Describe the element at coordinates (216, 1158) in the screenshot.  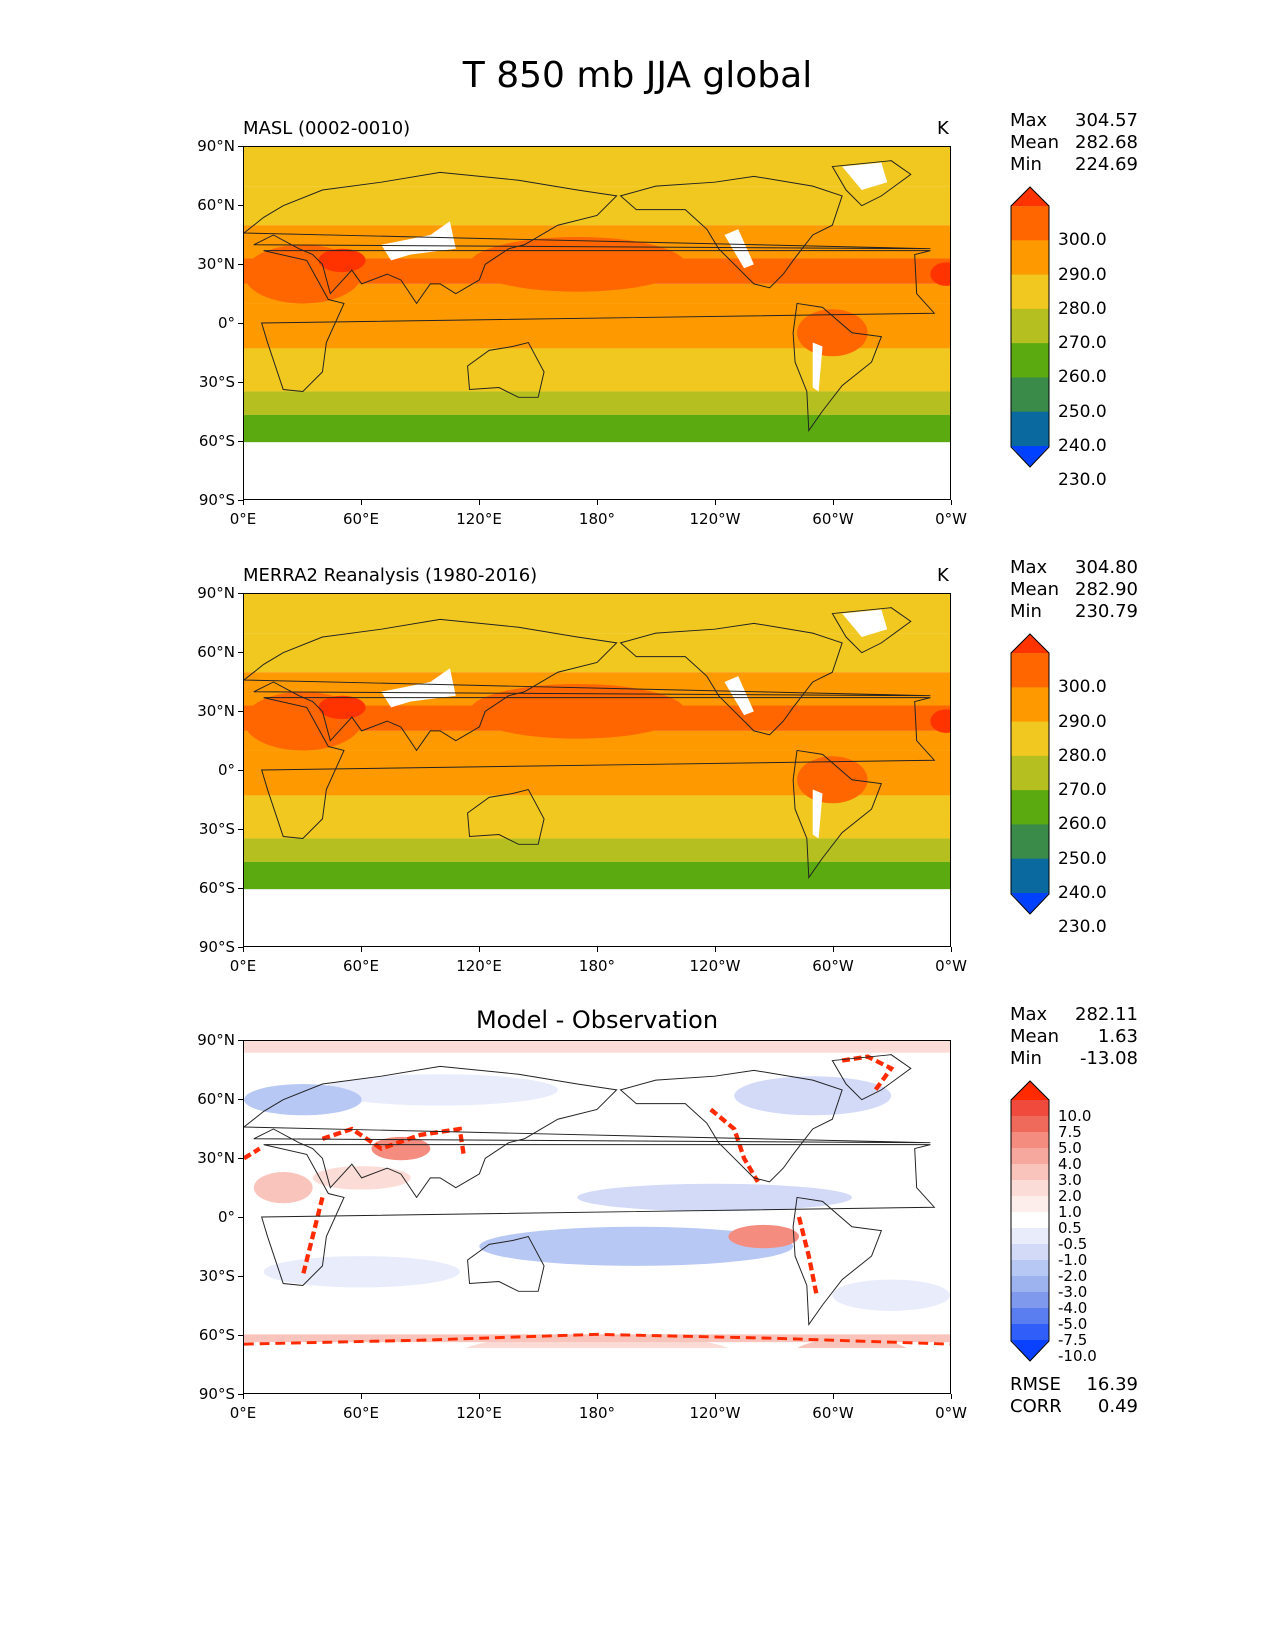
I see `lat-tick-label: 30°N` at that location.